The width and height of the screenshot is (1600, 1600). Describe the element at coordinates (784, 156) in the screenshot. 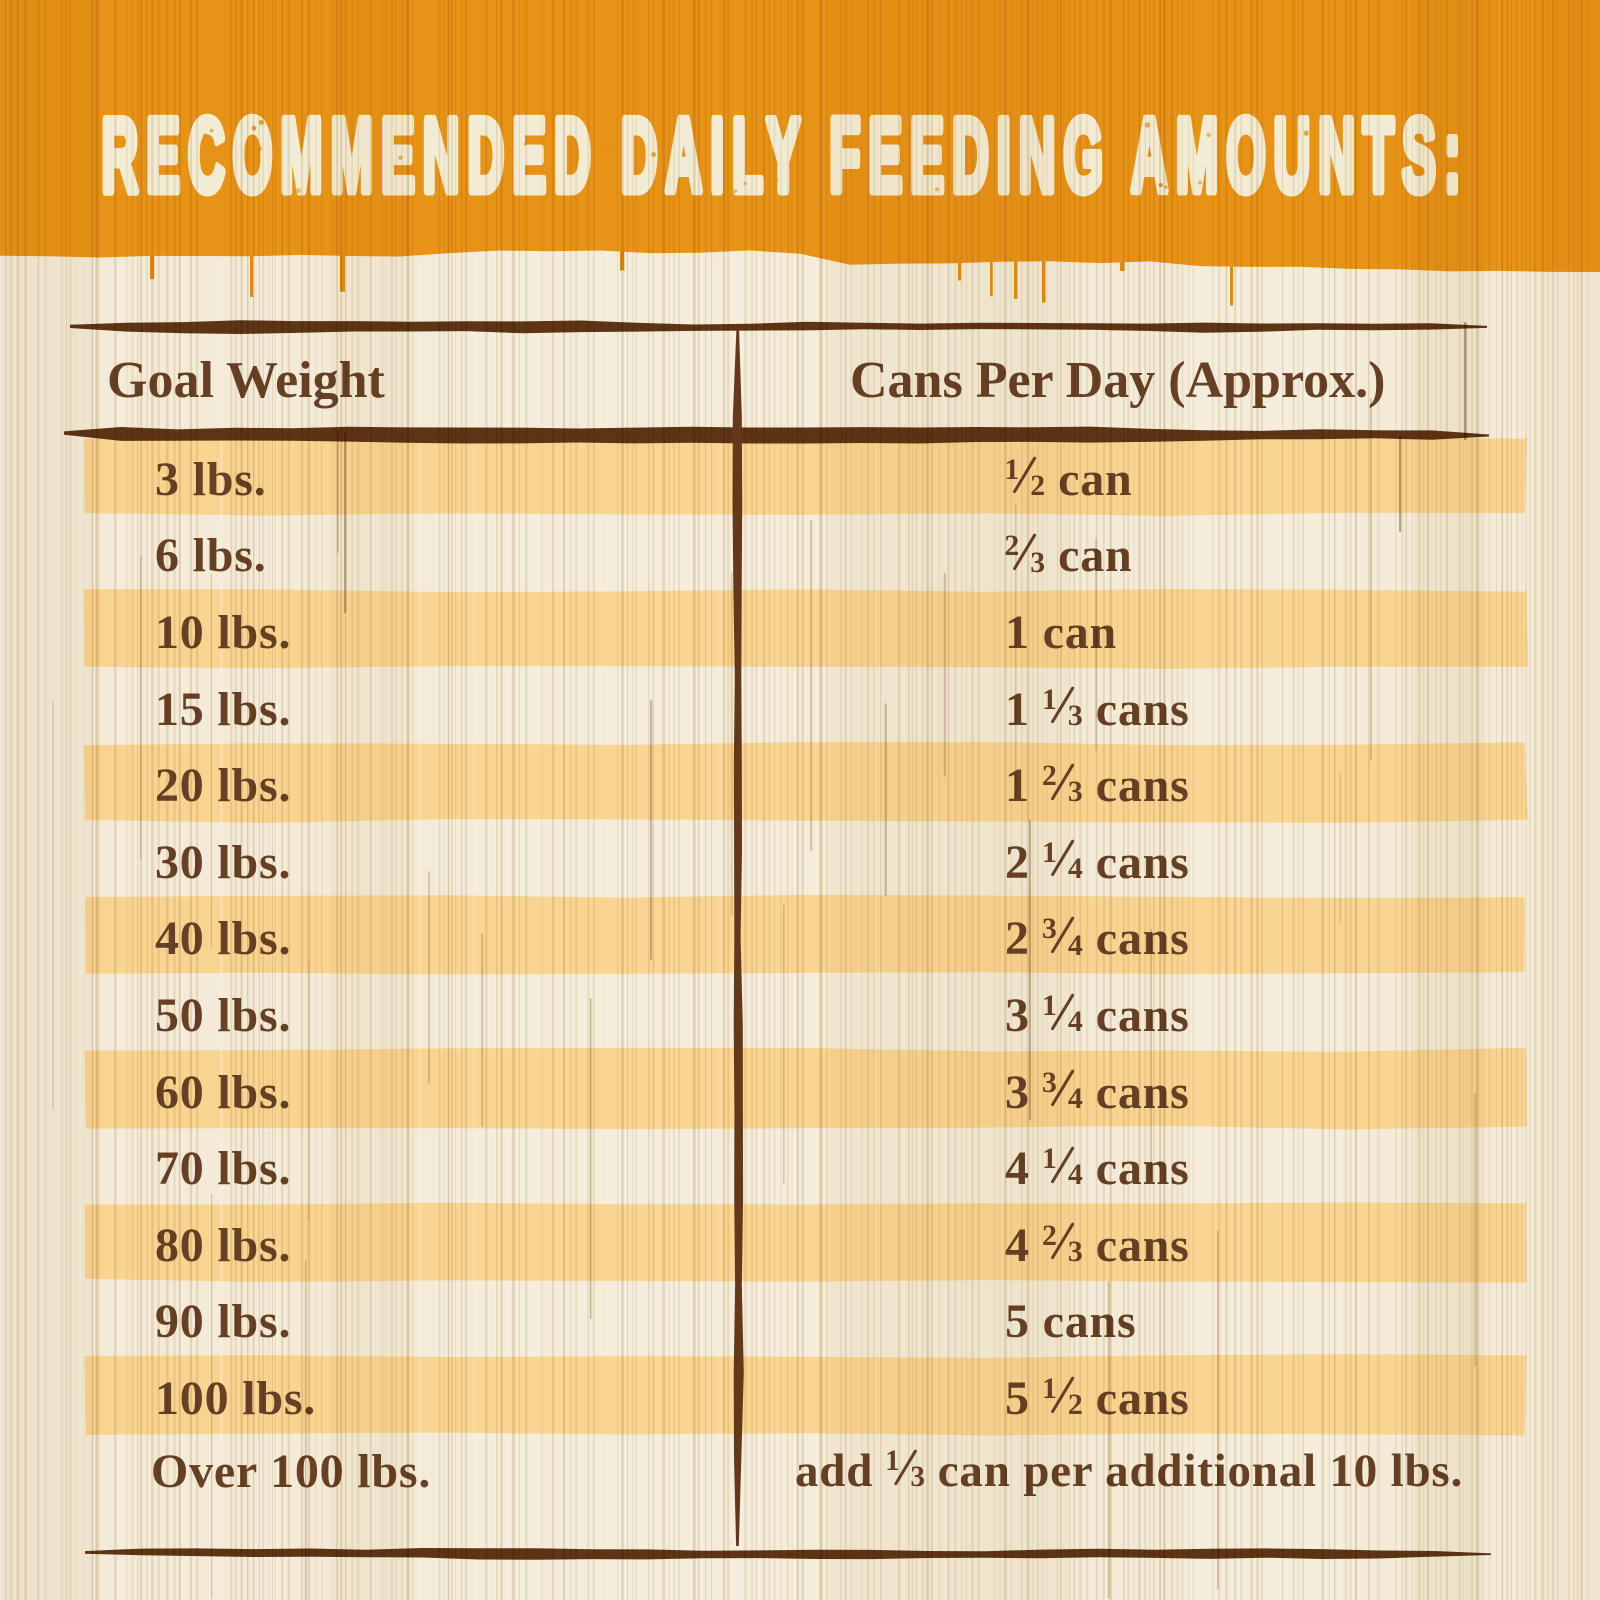

I see `svg-text:RECOMMENDED DAILY FEEDING AMOU: RECOMMENDED DAILY FEEDING AMOUNTS:` at that location.